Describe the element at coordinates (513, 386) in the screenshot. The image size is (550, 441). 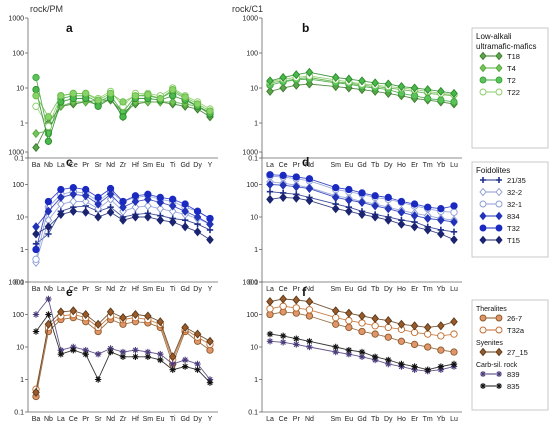
I see `legend-label: 835` at that location.